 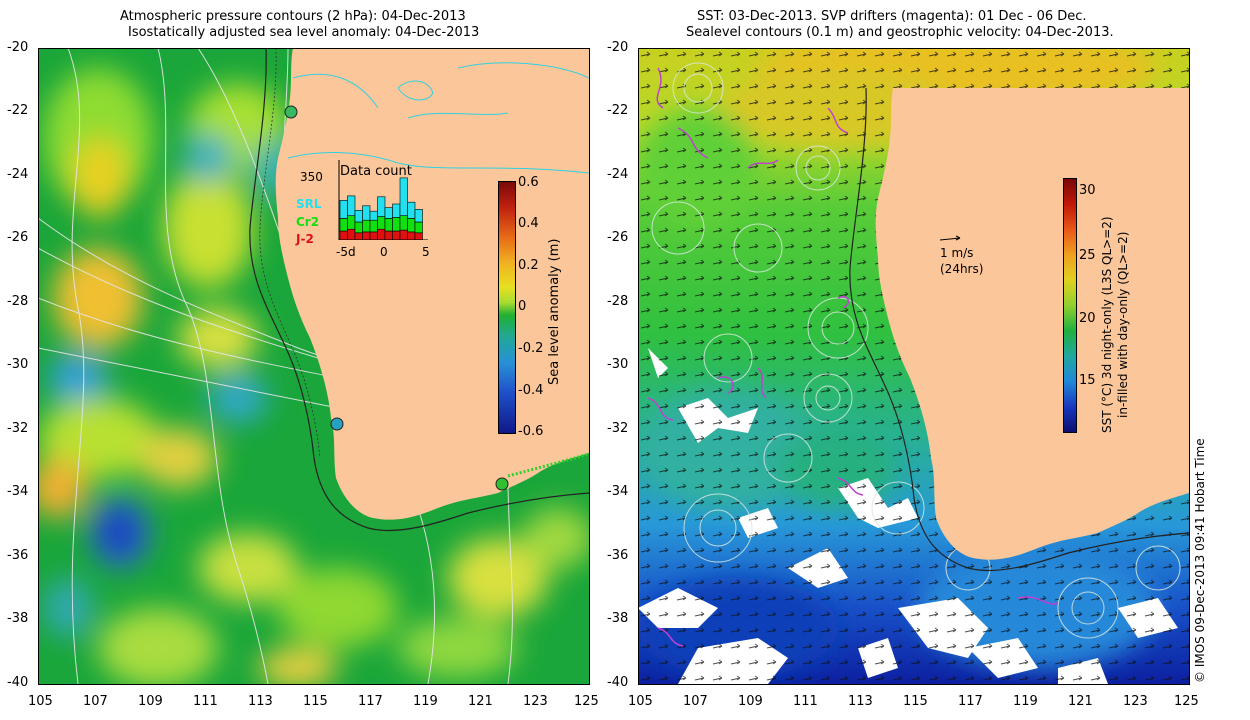 I want to click on left-lon-tick: 107, so click(x=95, y=701).